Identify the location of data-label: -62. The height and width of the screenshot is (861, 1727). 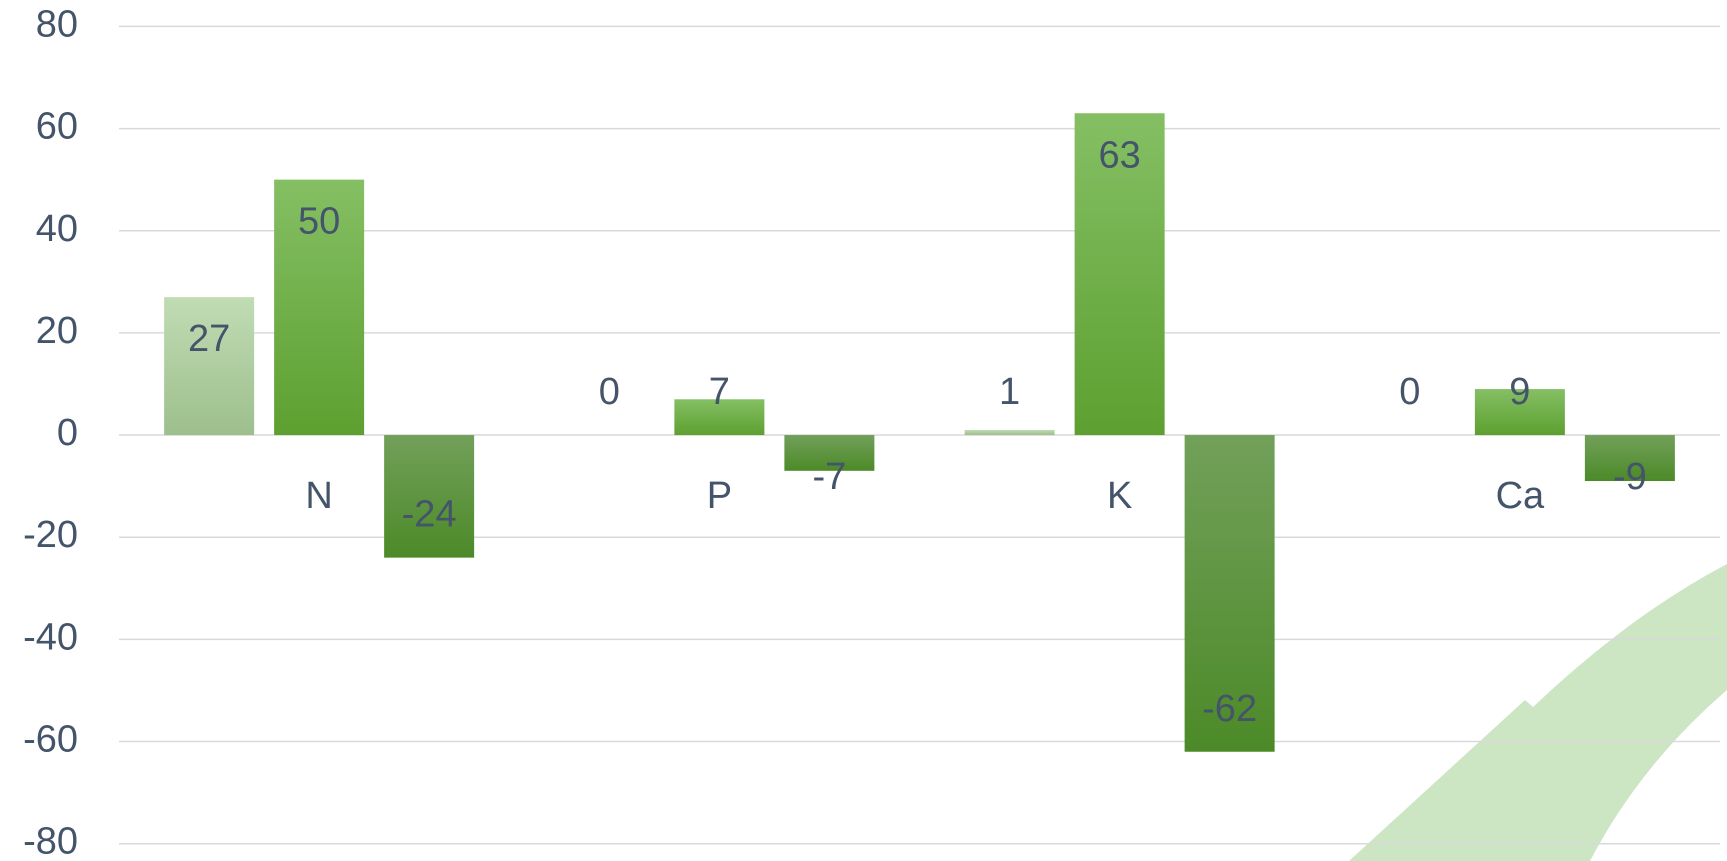
(1229, 709).